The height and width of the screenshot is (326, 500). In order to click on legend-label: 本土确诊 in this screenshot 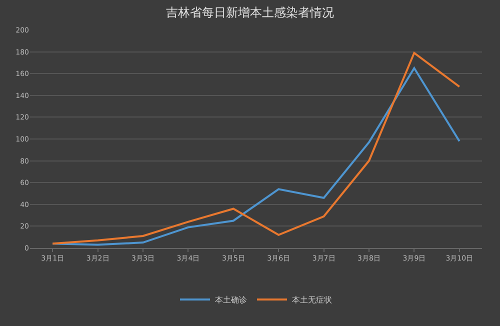, I will do `click(231, 300)`.